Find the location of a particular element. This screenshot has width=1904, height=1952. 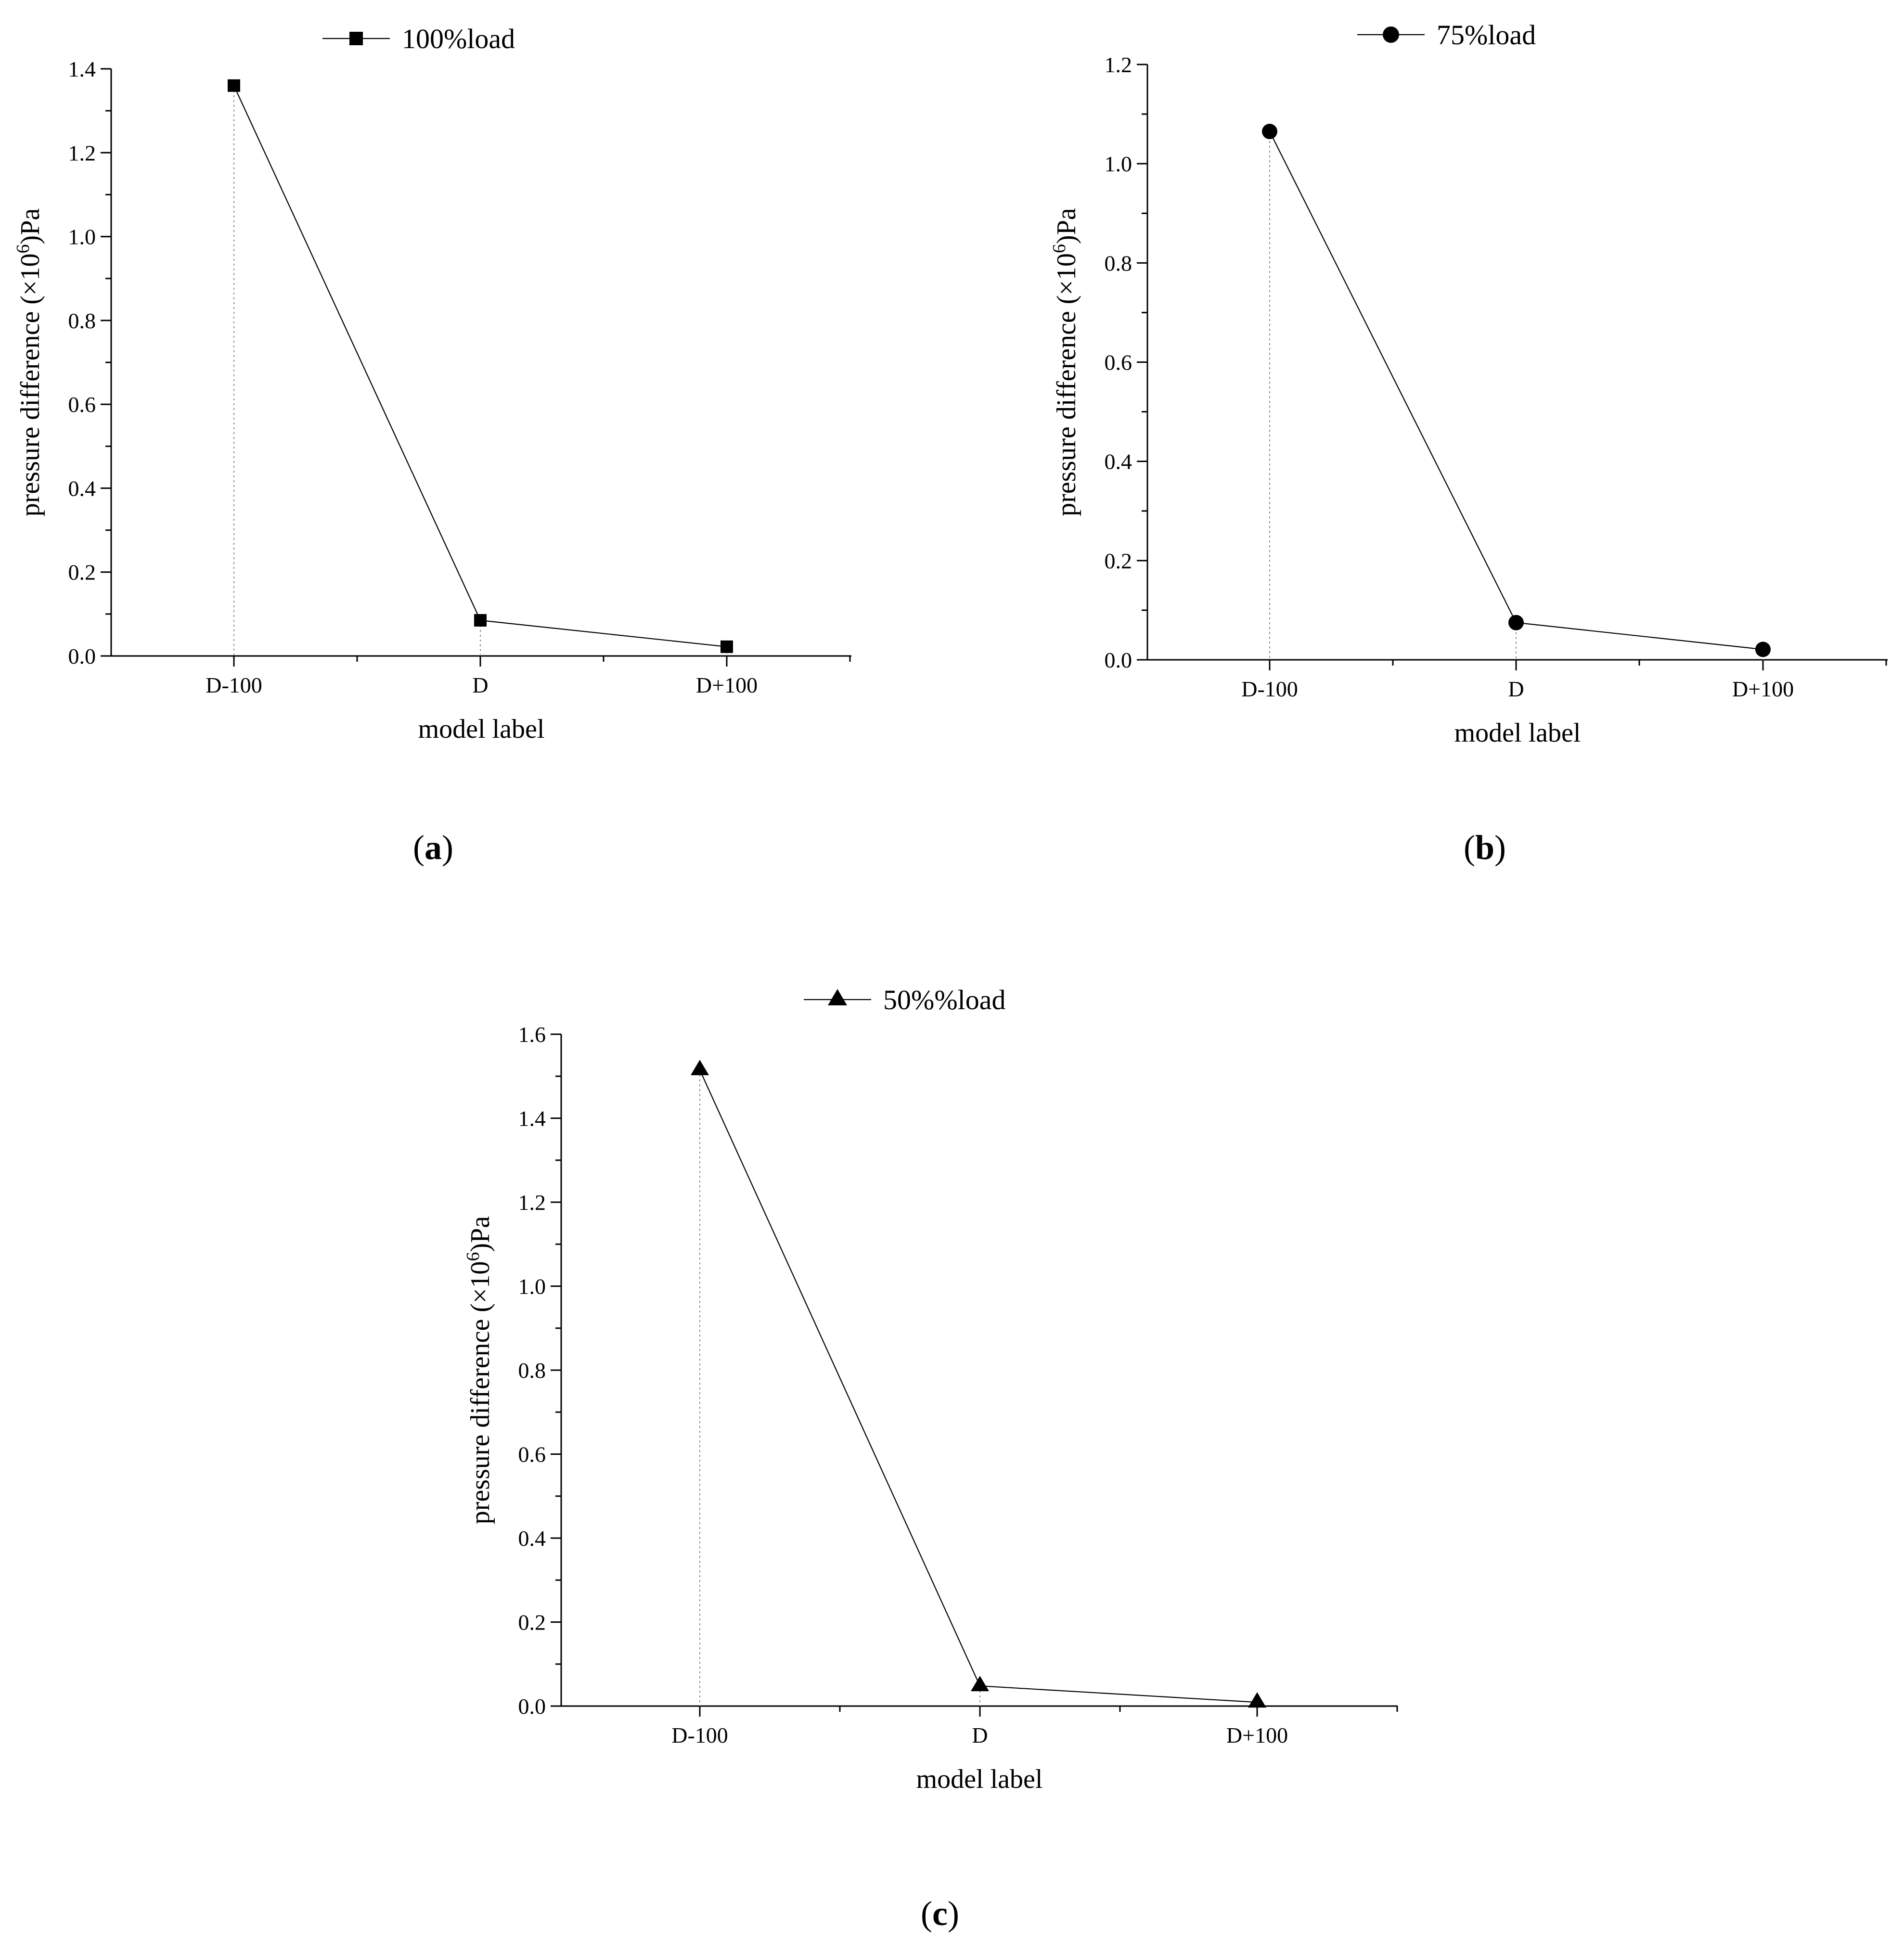

panel-label-letter: c is located at coordinates (940, 1913).